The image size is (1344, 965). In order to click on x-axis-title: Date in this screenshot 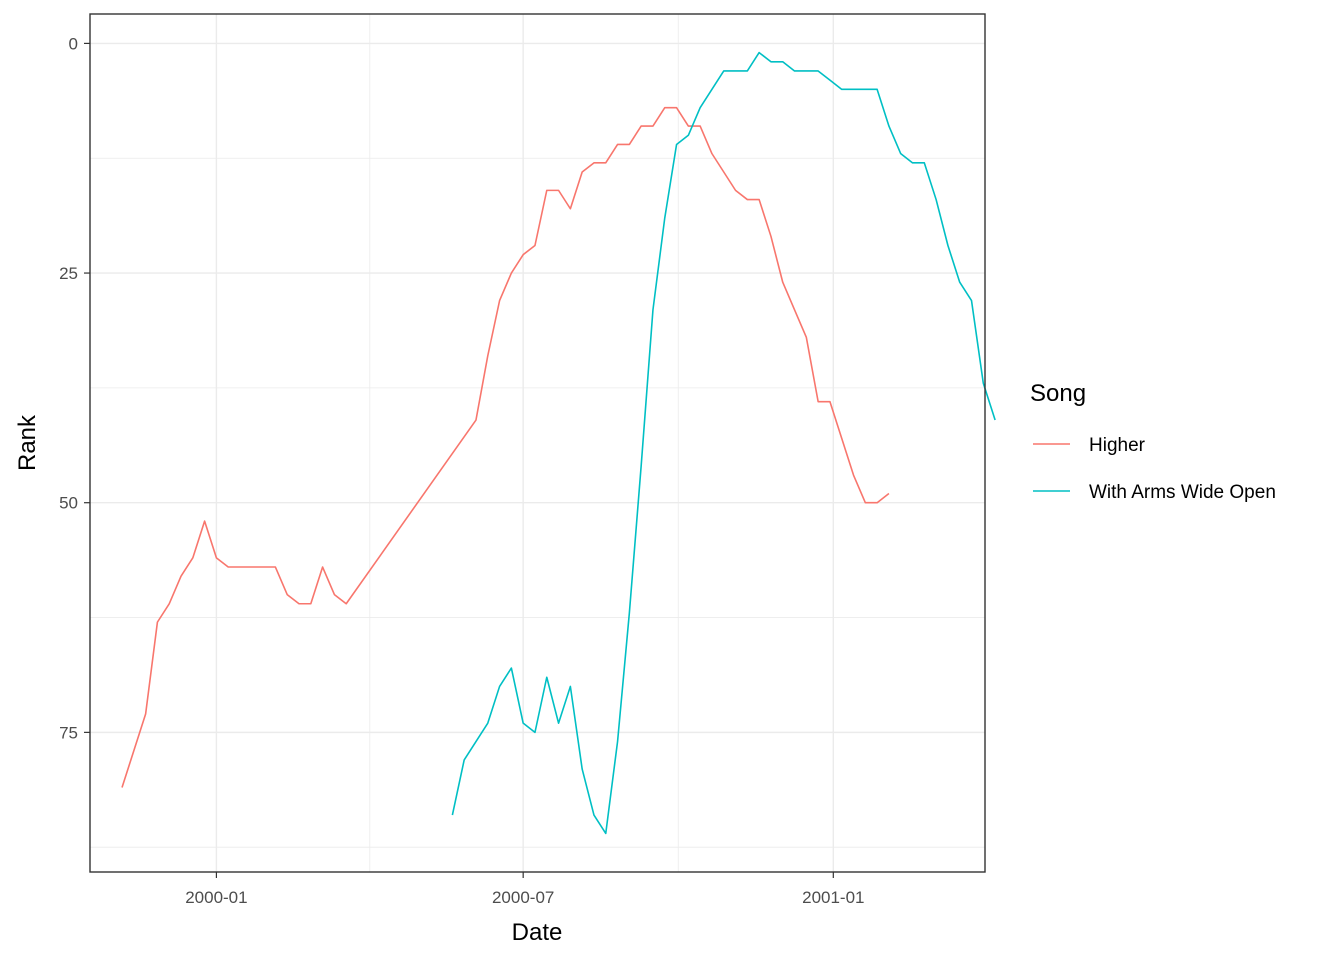, I will do `click(537, 932)`.